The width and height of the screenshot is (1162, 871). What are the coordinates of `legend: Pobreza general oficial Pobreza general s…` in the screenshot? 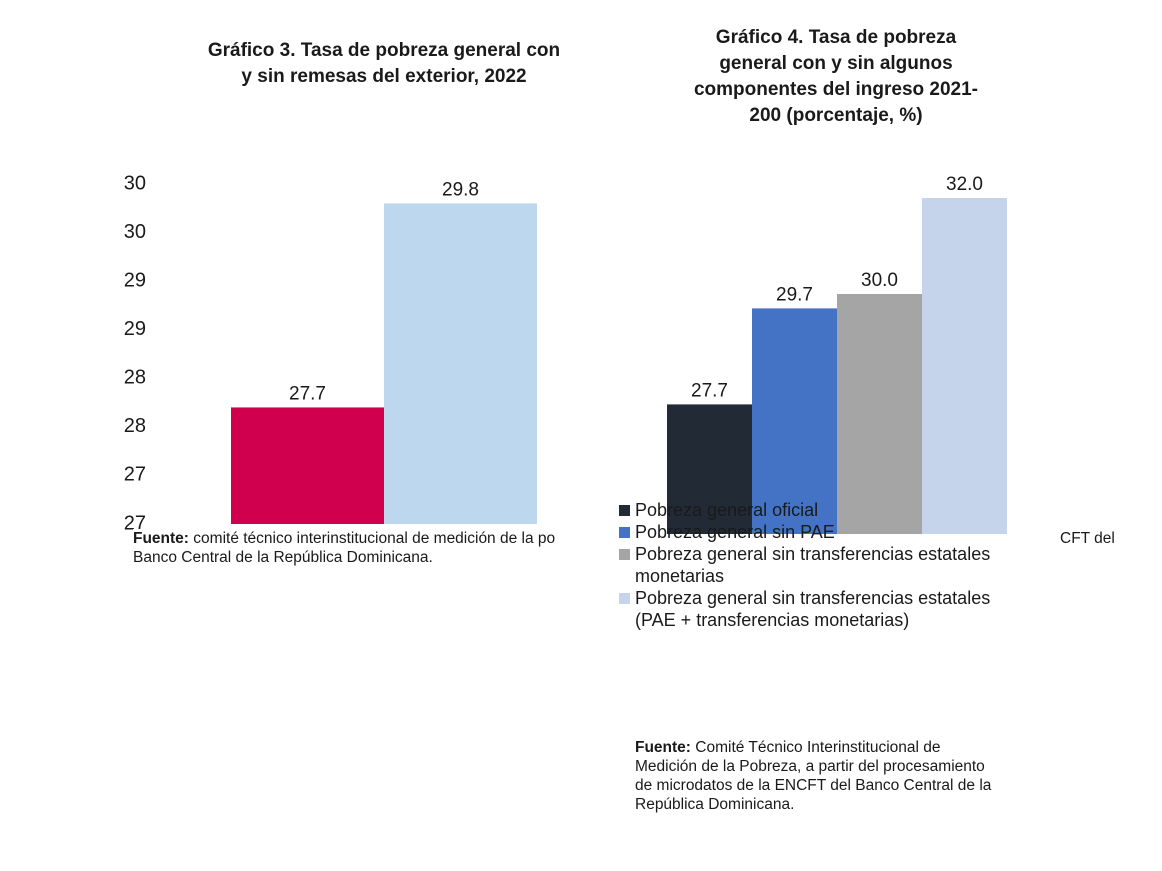 It's located at (824, 565).